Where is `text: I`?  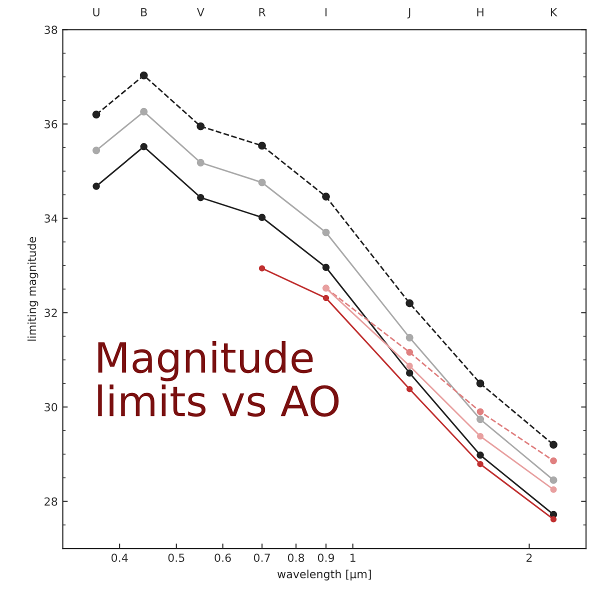
text: I is located at coordinates (326, 12).